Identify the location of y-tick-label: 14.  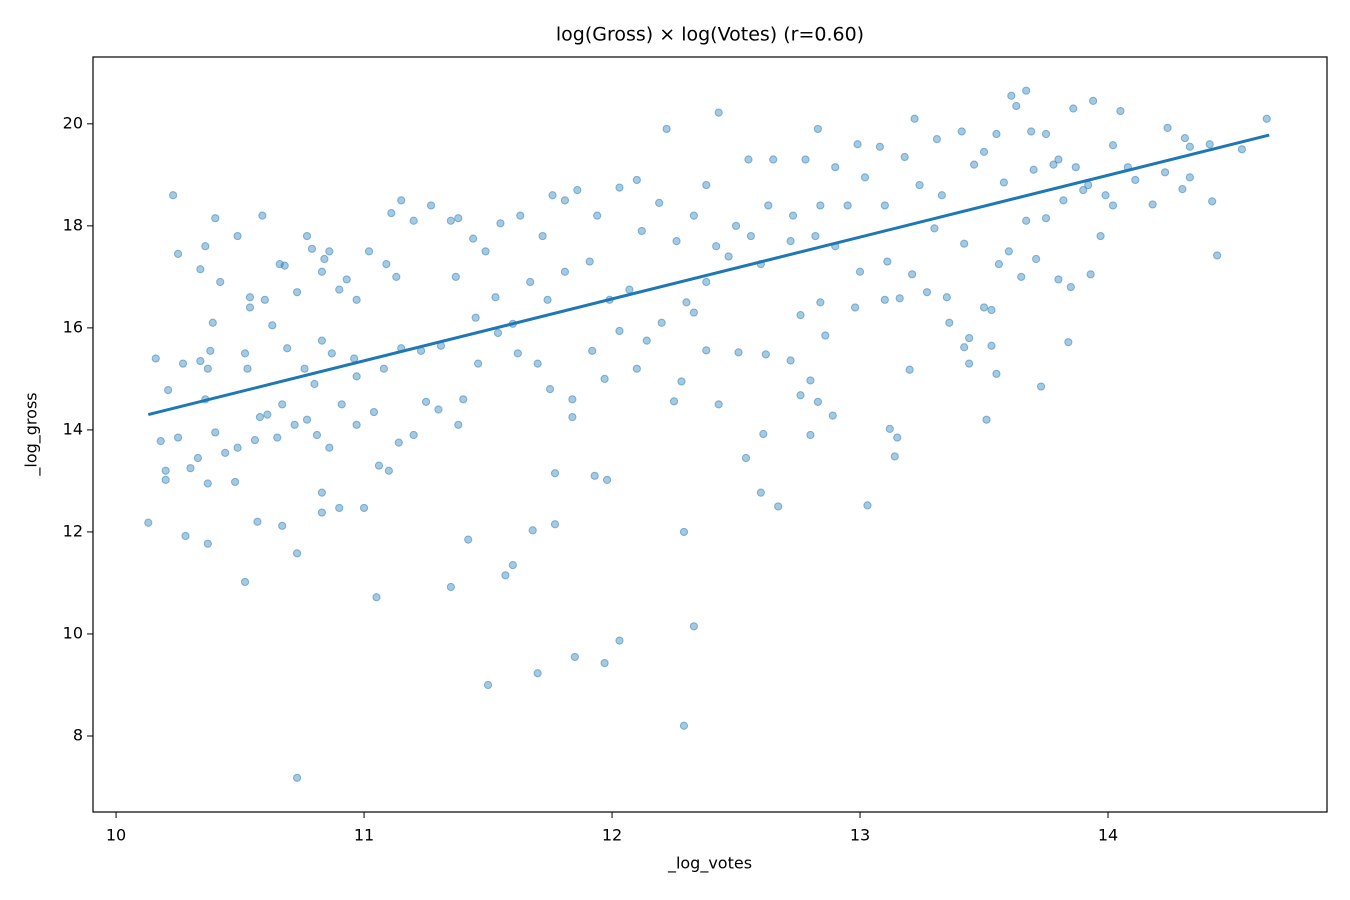
(73, 428).